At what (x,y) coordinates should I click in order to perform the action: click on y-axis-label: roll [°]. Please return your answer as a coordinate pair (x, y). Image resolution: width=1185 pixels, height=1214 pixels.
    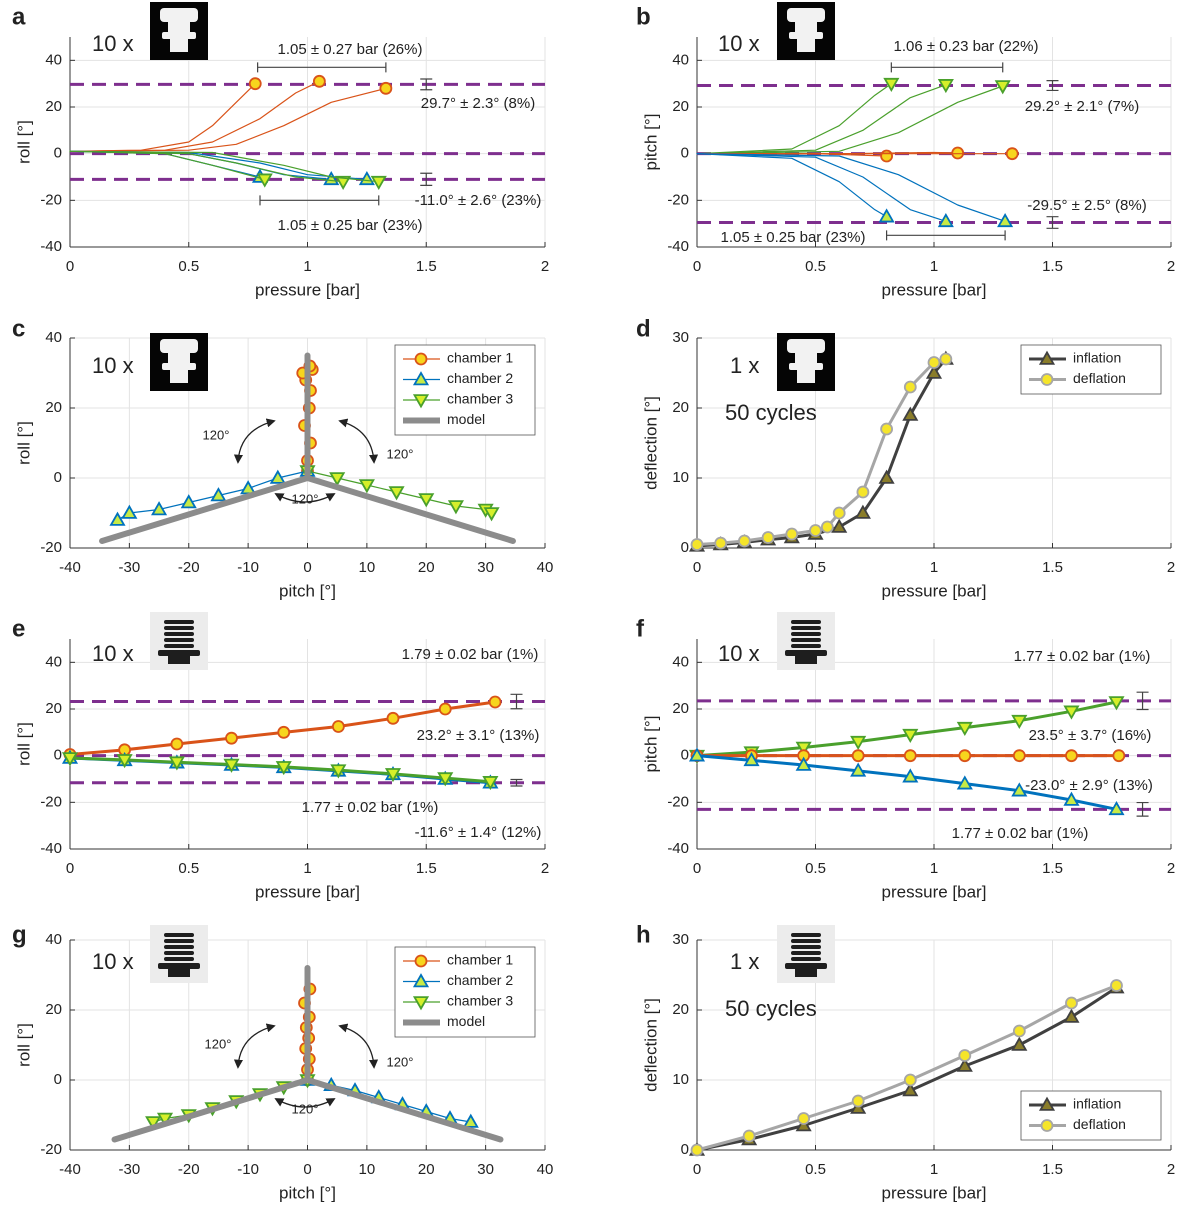
    Looking at the image, I should click on (23, 1045).